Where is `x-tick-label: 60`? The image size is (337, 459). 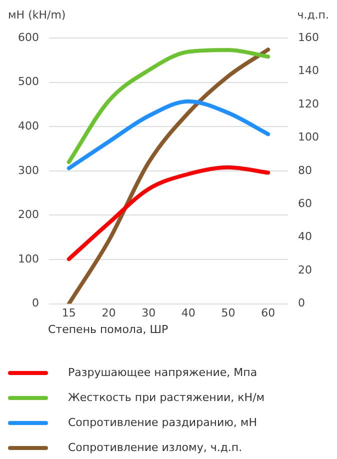 x-tick-label: 60 is located at coordinates (268, 313).